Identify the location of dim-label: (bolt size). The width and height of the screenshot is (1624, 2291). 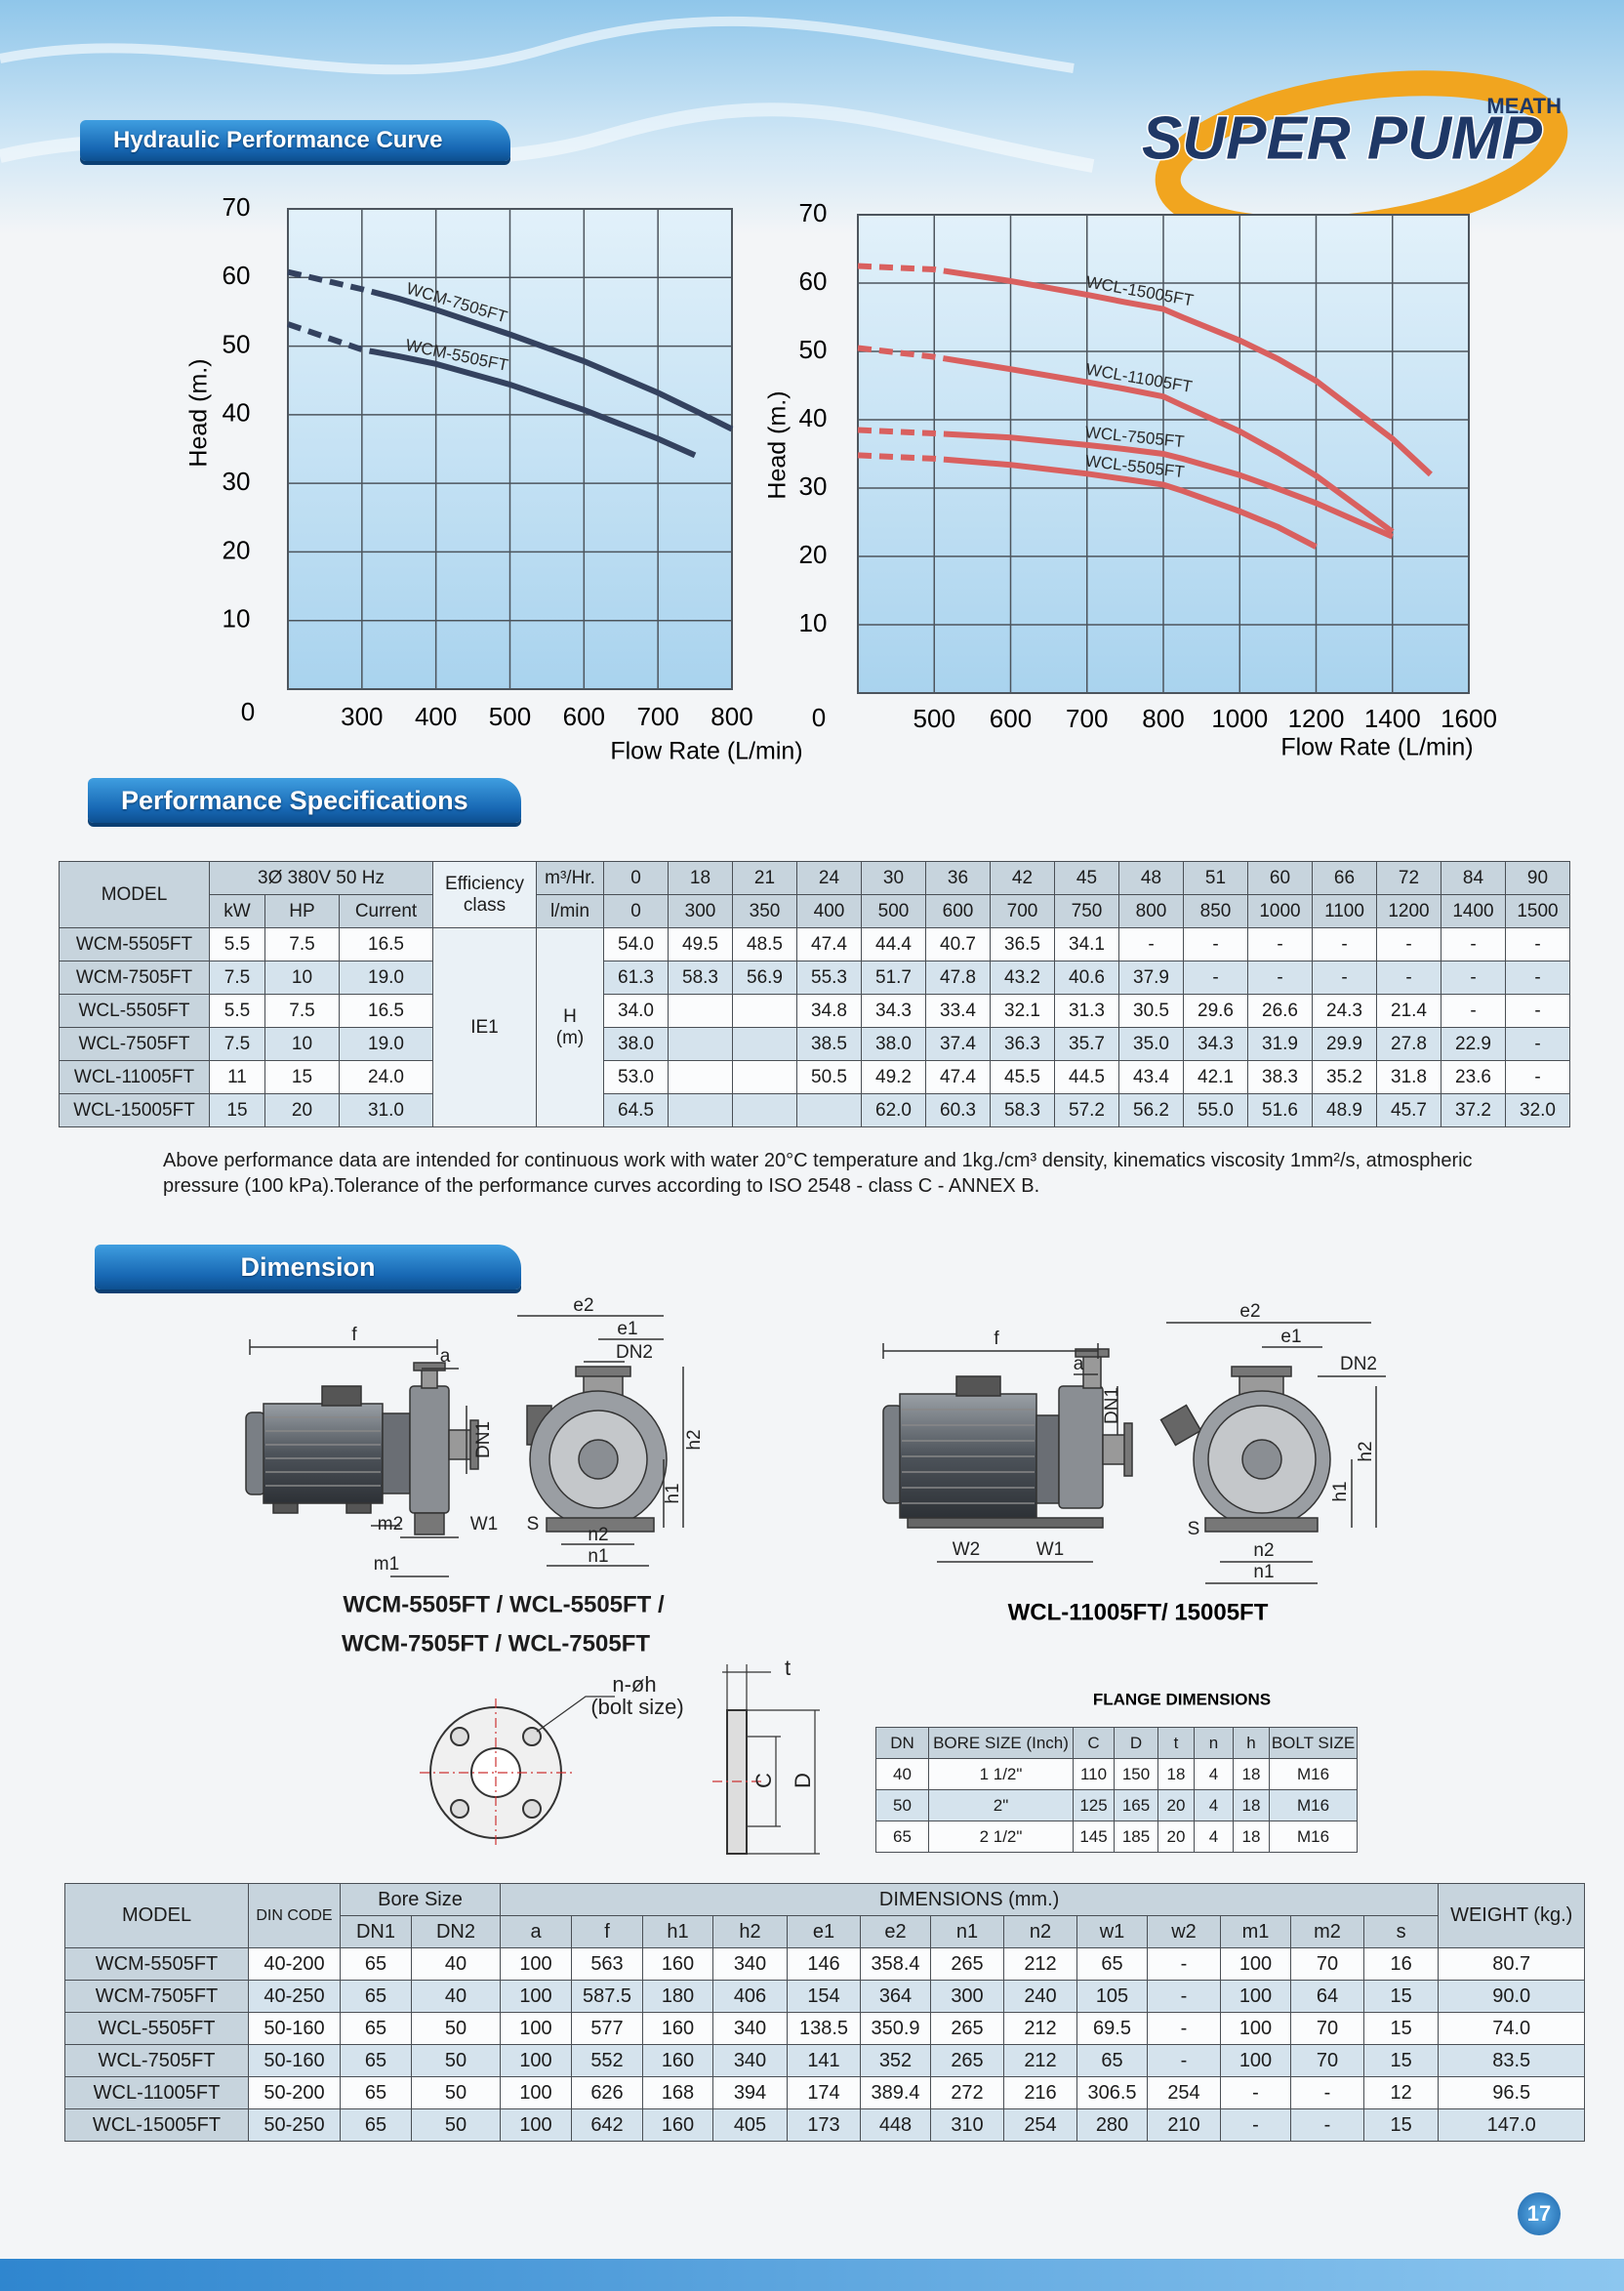
(637, 1707).